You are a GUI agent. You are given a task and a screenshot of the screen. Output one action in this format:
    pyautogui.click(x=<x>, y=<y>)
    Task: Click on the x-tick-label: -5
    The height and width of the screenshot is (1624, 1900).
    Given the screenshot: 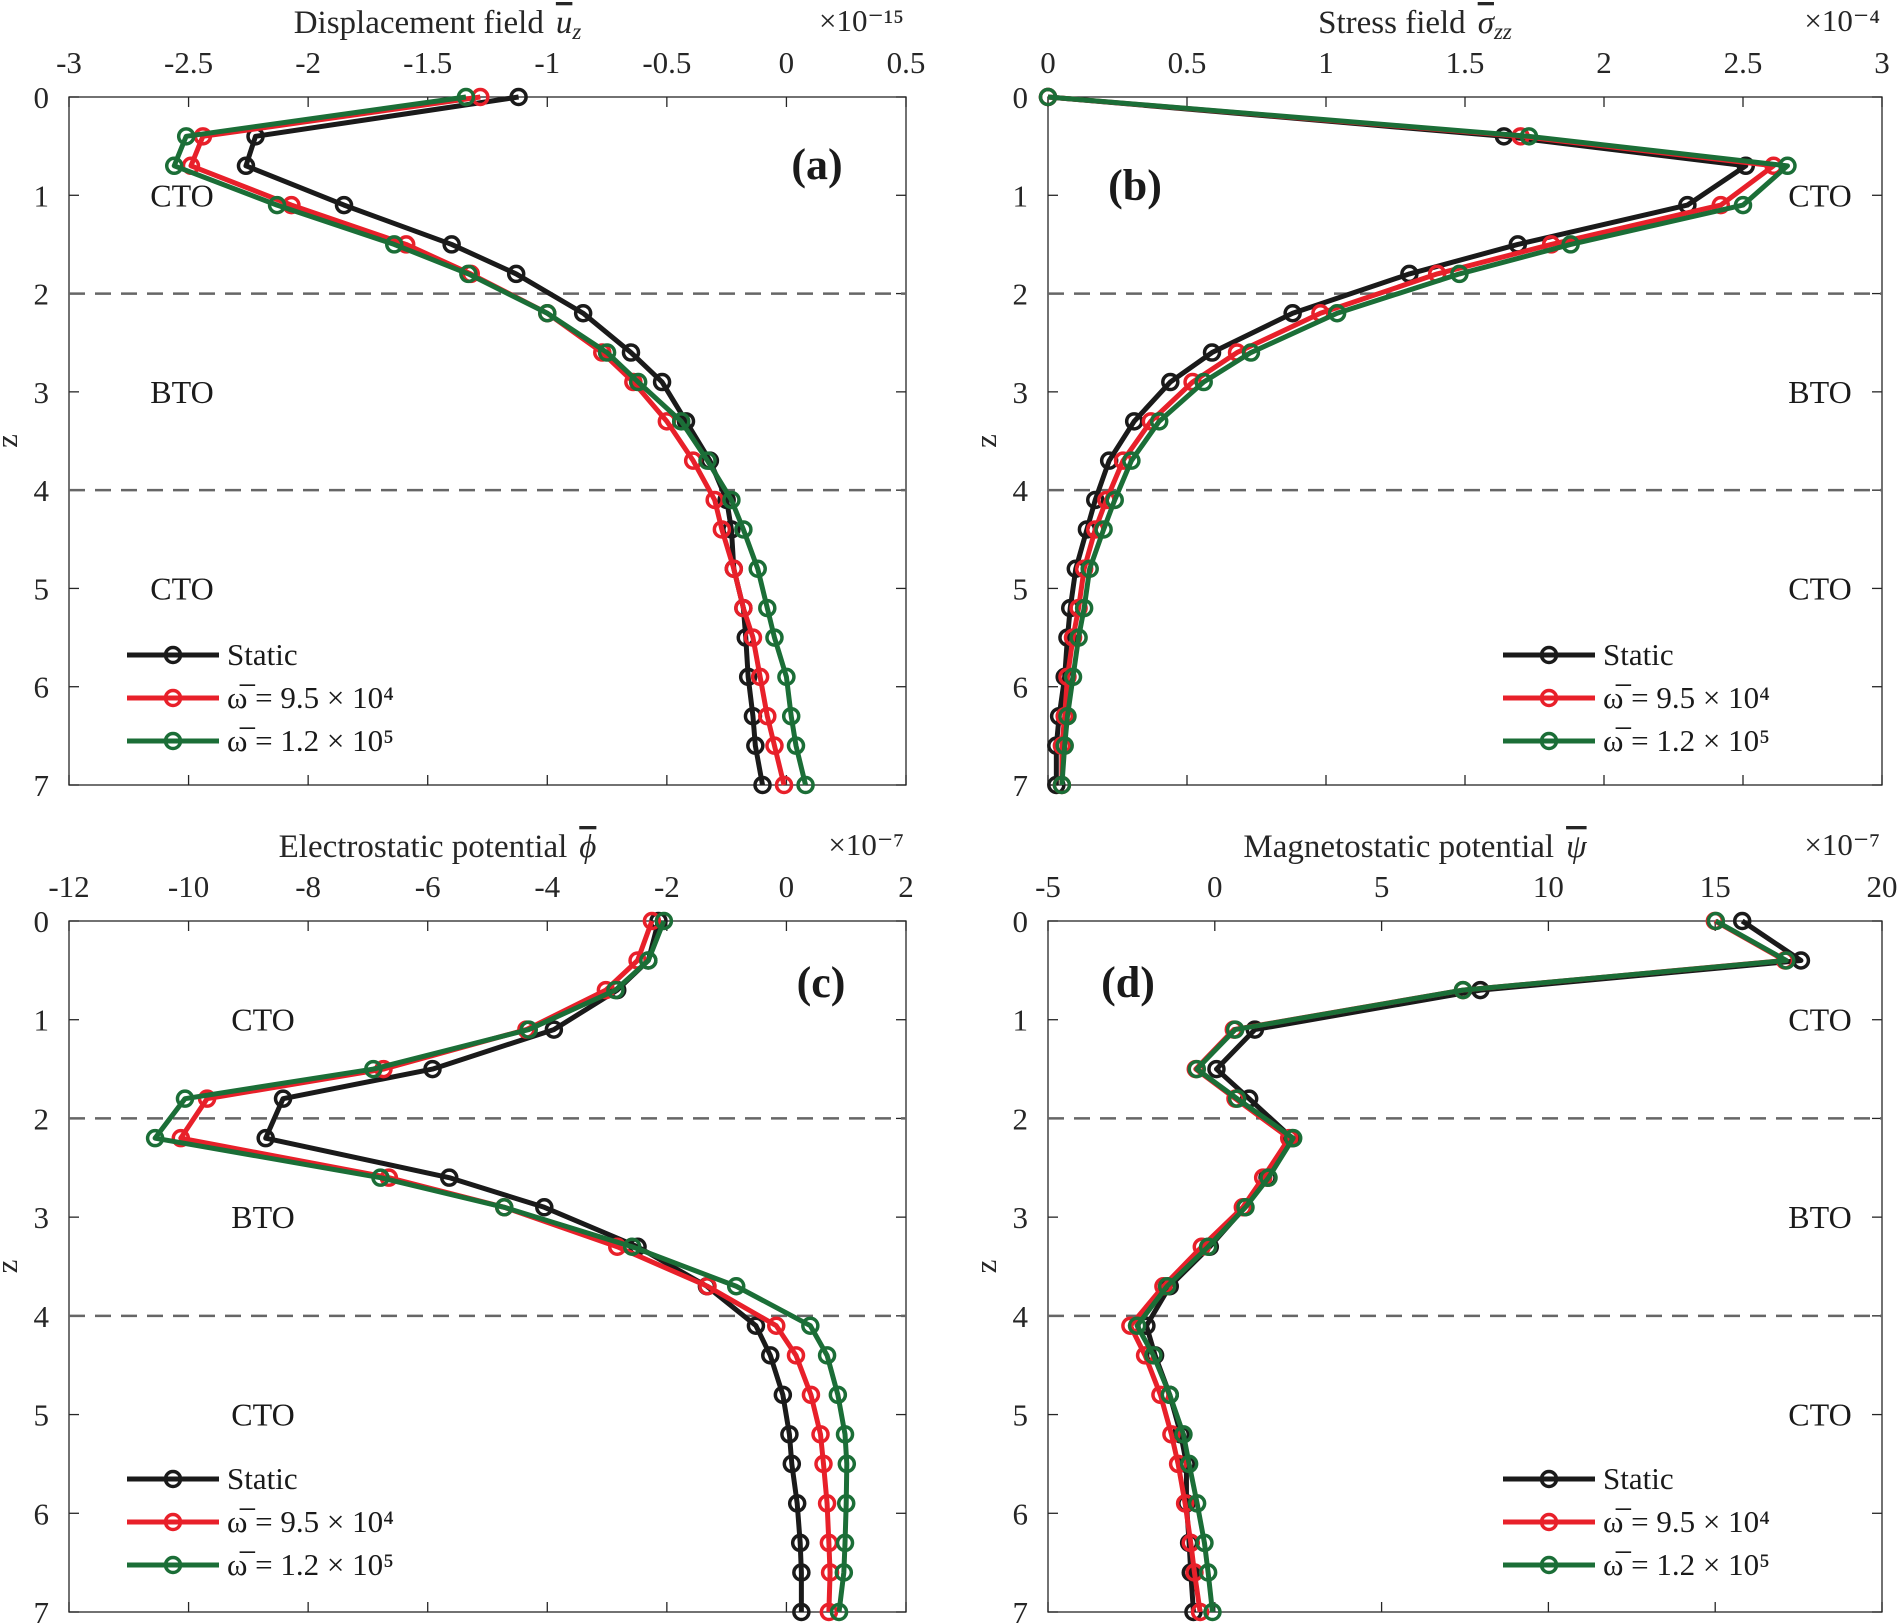 What is the action you would take?
    pyautogui.click(x=1048, y=886)
    